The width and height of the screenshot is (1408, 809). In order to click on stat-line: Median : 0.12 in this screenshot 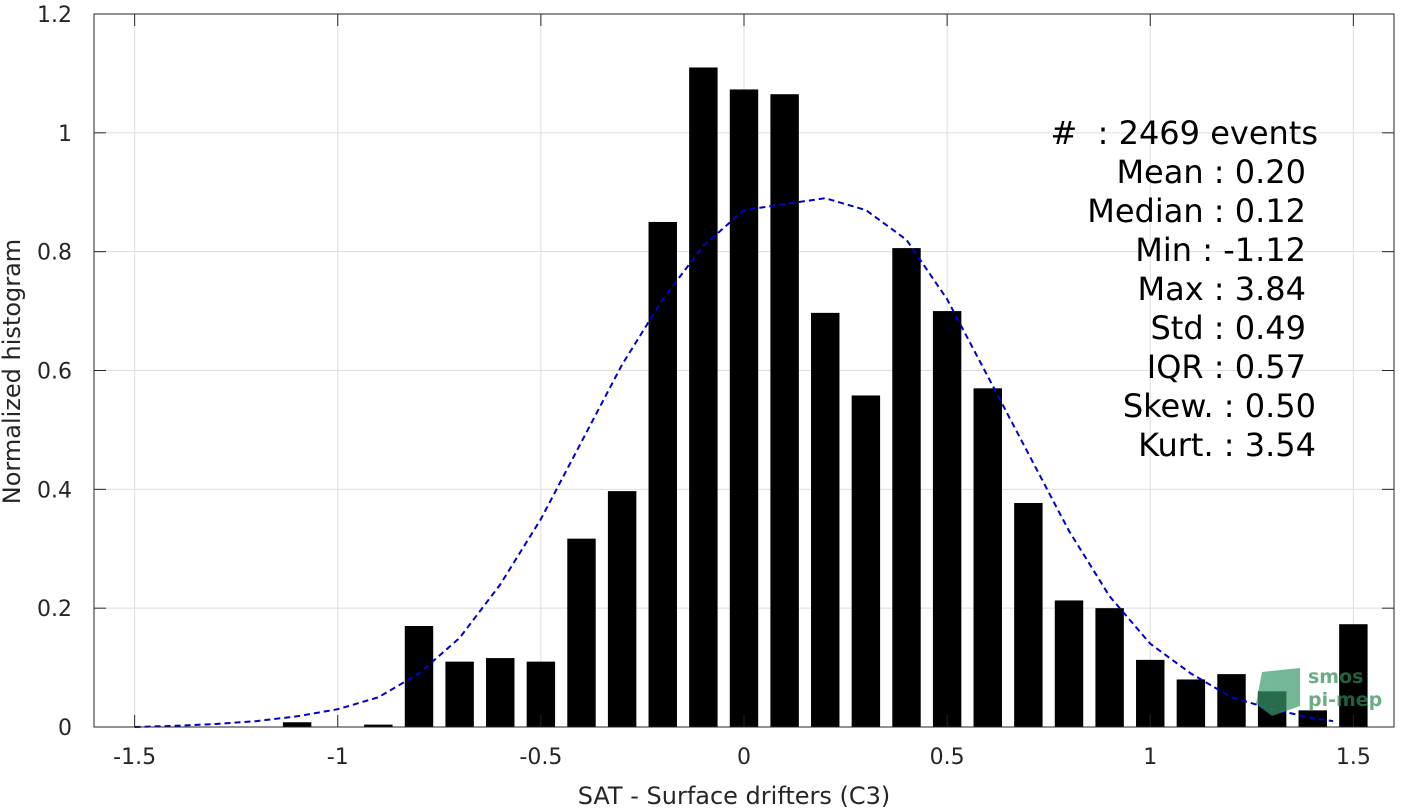, I will do `click(1196, 211)`.